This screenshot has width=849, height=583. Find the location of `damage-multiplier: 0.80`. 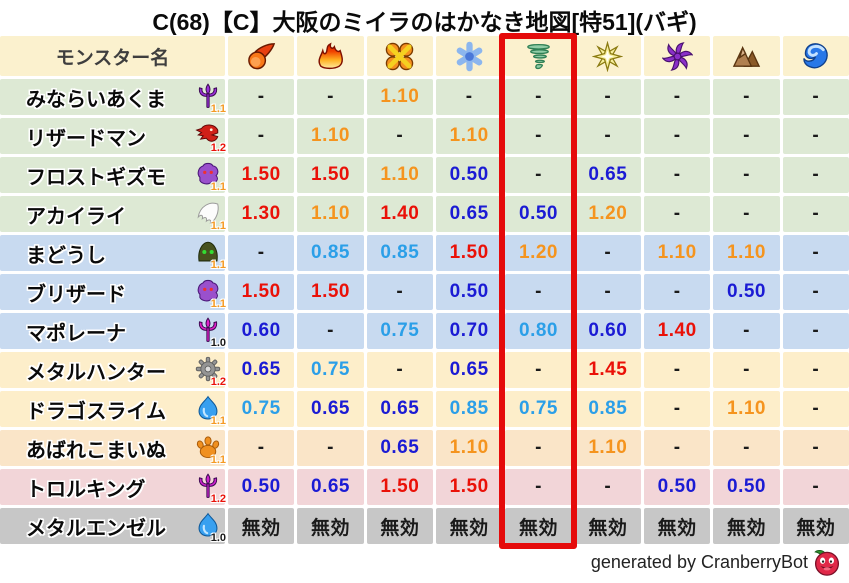

damage-multiplier: 0.80 is located at coordinates (538, 330).